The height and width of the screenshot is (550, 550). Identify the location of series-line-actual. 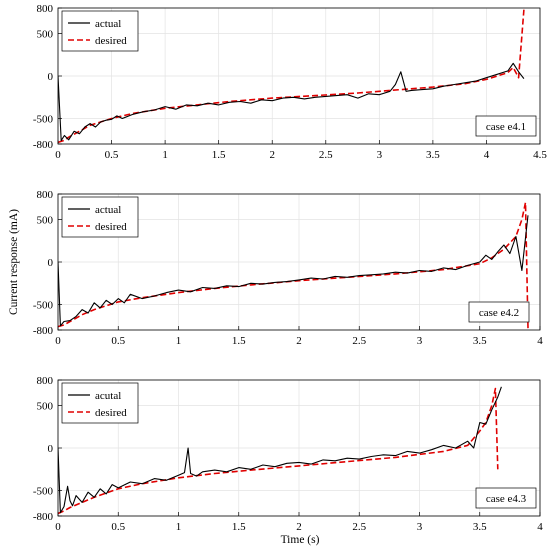
(291, 102).